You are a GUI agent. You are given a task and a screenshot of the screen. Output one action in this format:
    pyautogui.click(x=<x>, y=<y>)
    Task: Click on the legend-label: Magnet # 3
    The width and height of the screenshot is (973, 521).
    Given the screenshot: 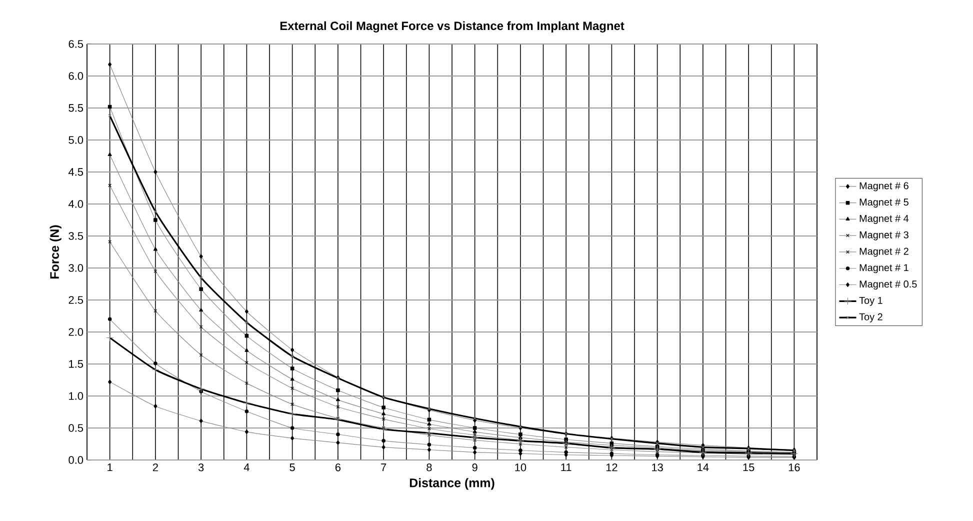 What is the action you would take?
    pyautogui.click(x=884, y=235)
    